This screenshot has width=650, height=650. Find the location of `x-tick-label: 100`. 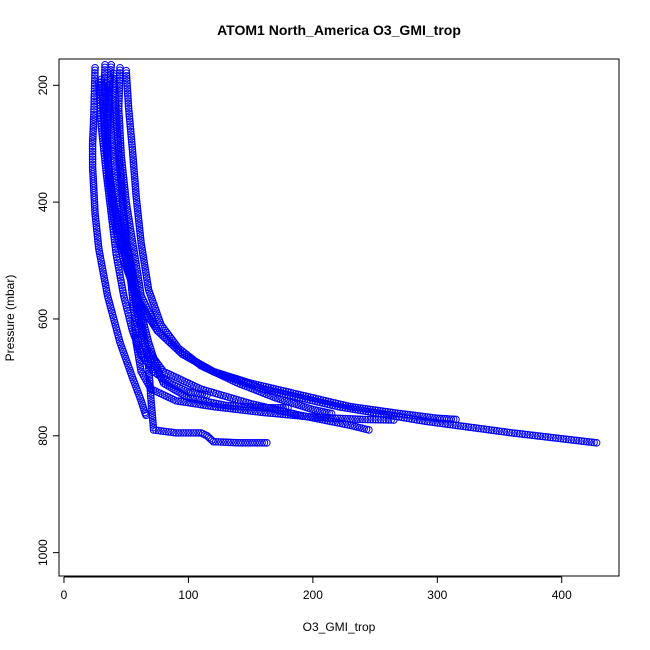

x-tick-label: 100 is located at coordinates (188, 595).